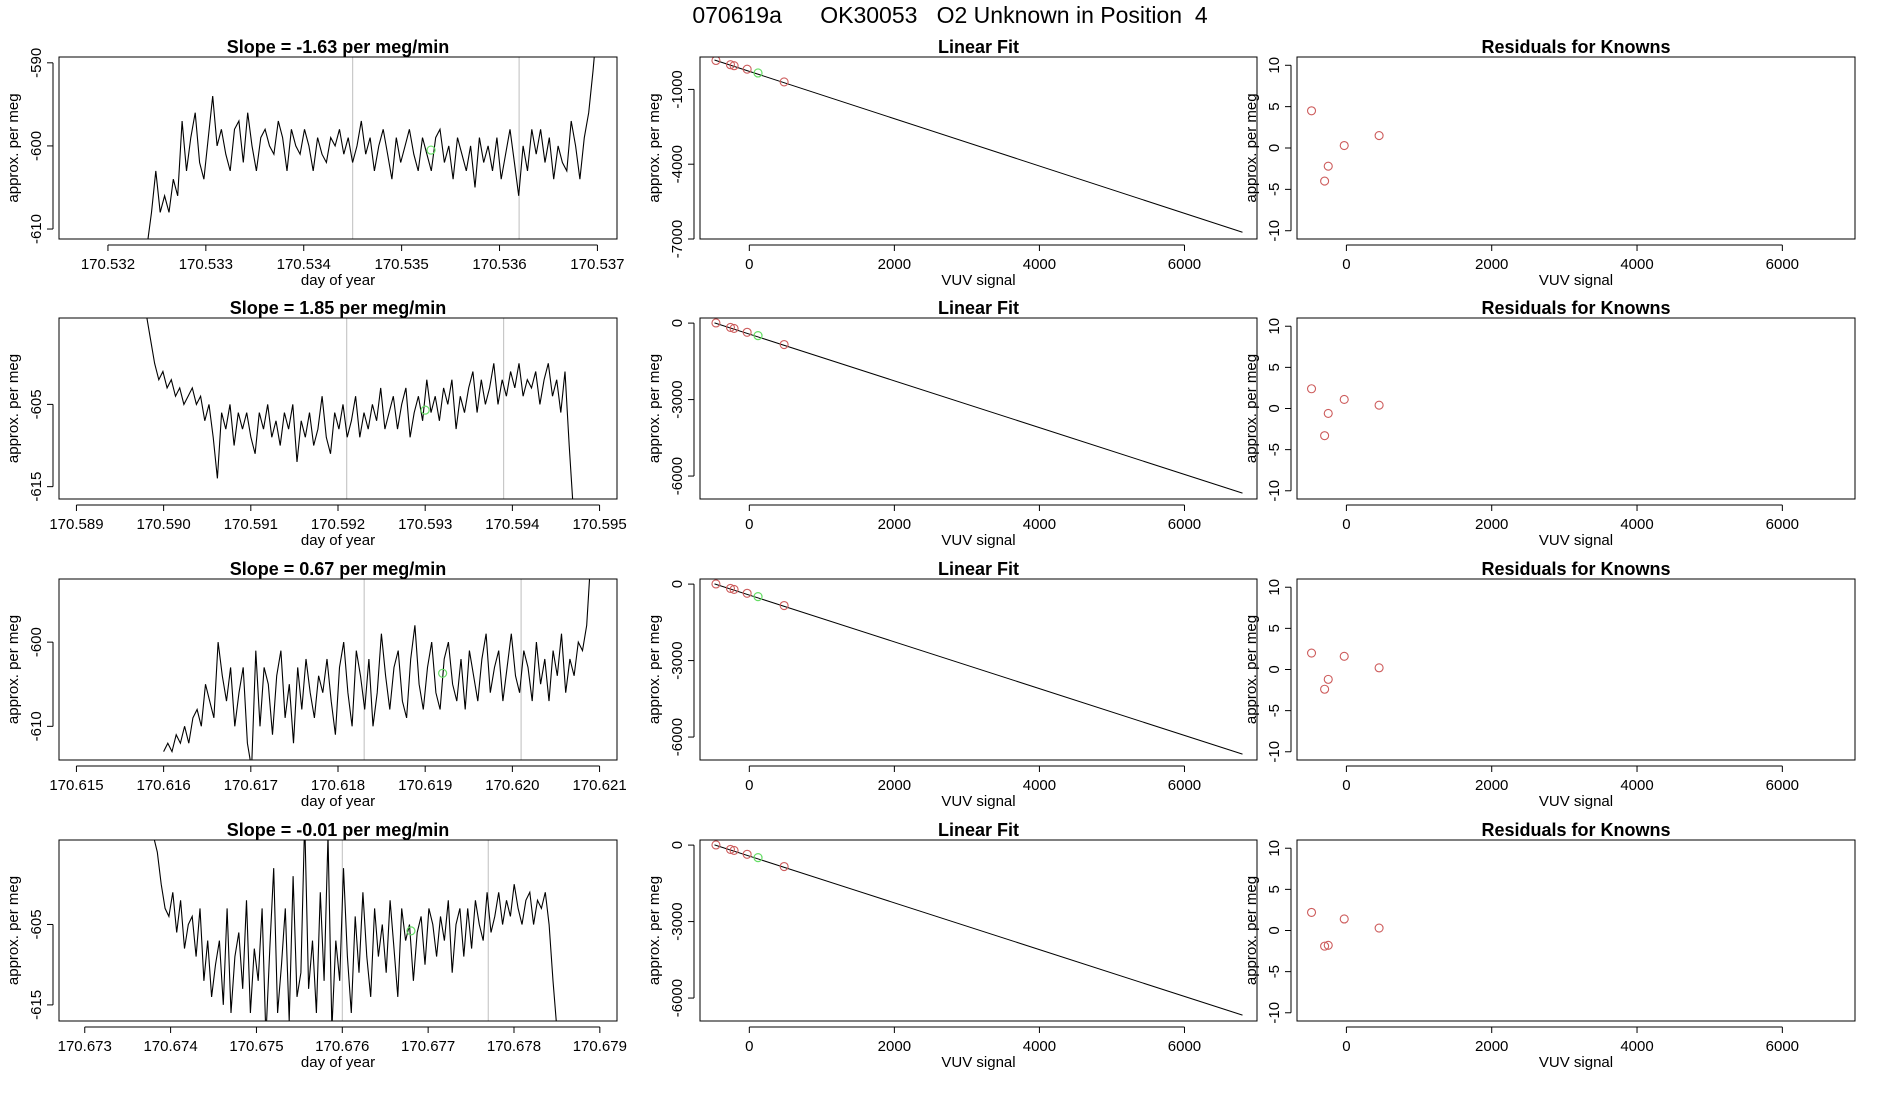 Image resolution: width=1900 pixels, height=1100 pixels. What do you see at coordinates (677, 660) in the screenshot?
I see `y-tick-label: -3000` at bounding box center [677, 660].